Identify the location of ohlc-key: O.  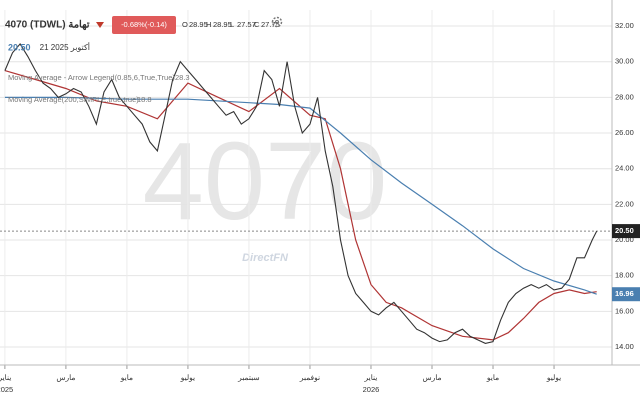
(185, 24).